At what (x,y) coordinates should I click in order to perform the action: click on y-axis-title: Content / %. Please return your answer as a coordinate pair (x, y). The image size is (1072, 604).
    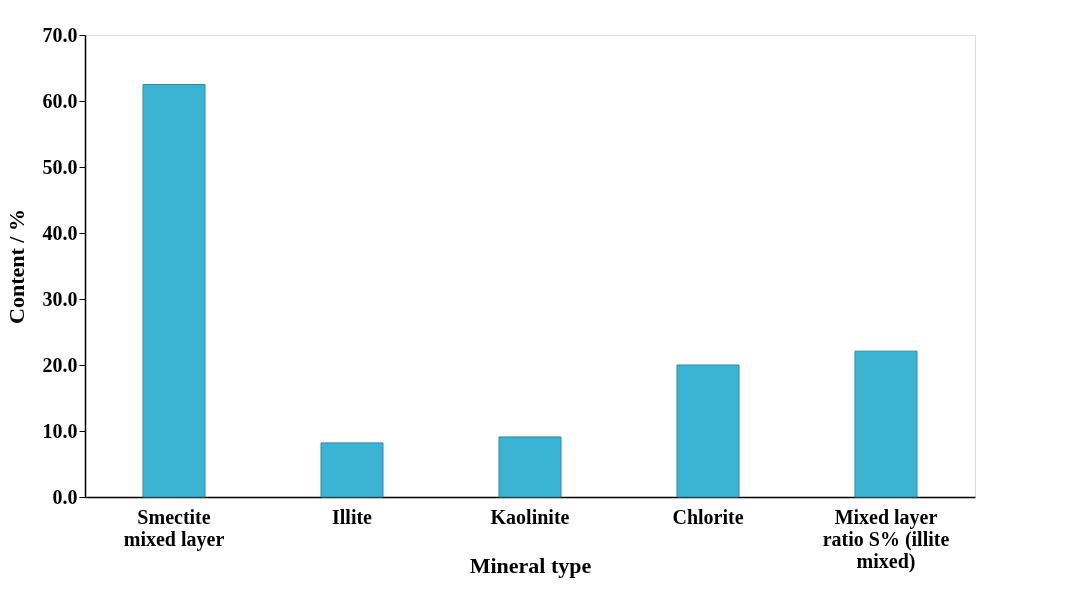
    Looking at the image, I should click on (16, 266).